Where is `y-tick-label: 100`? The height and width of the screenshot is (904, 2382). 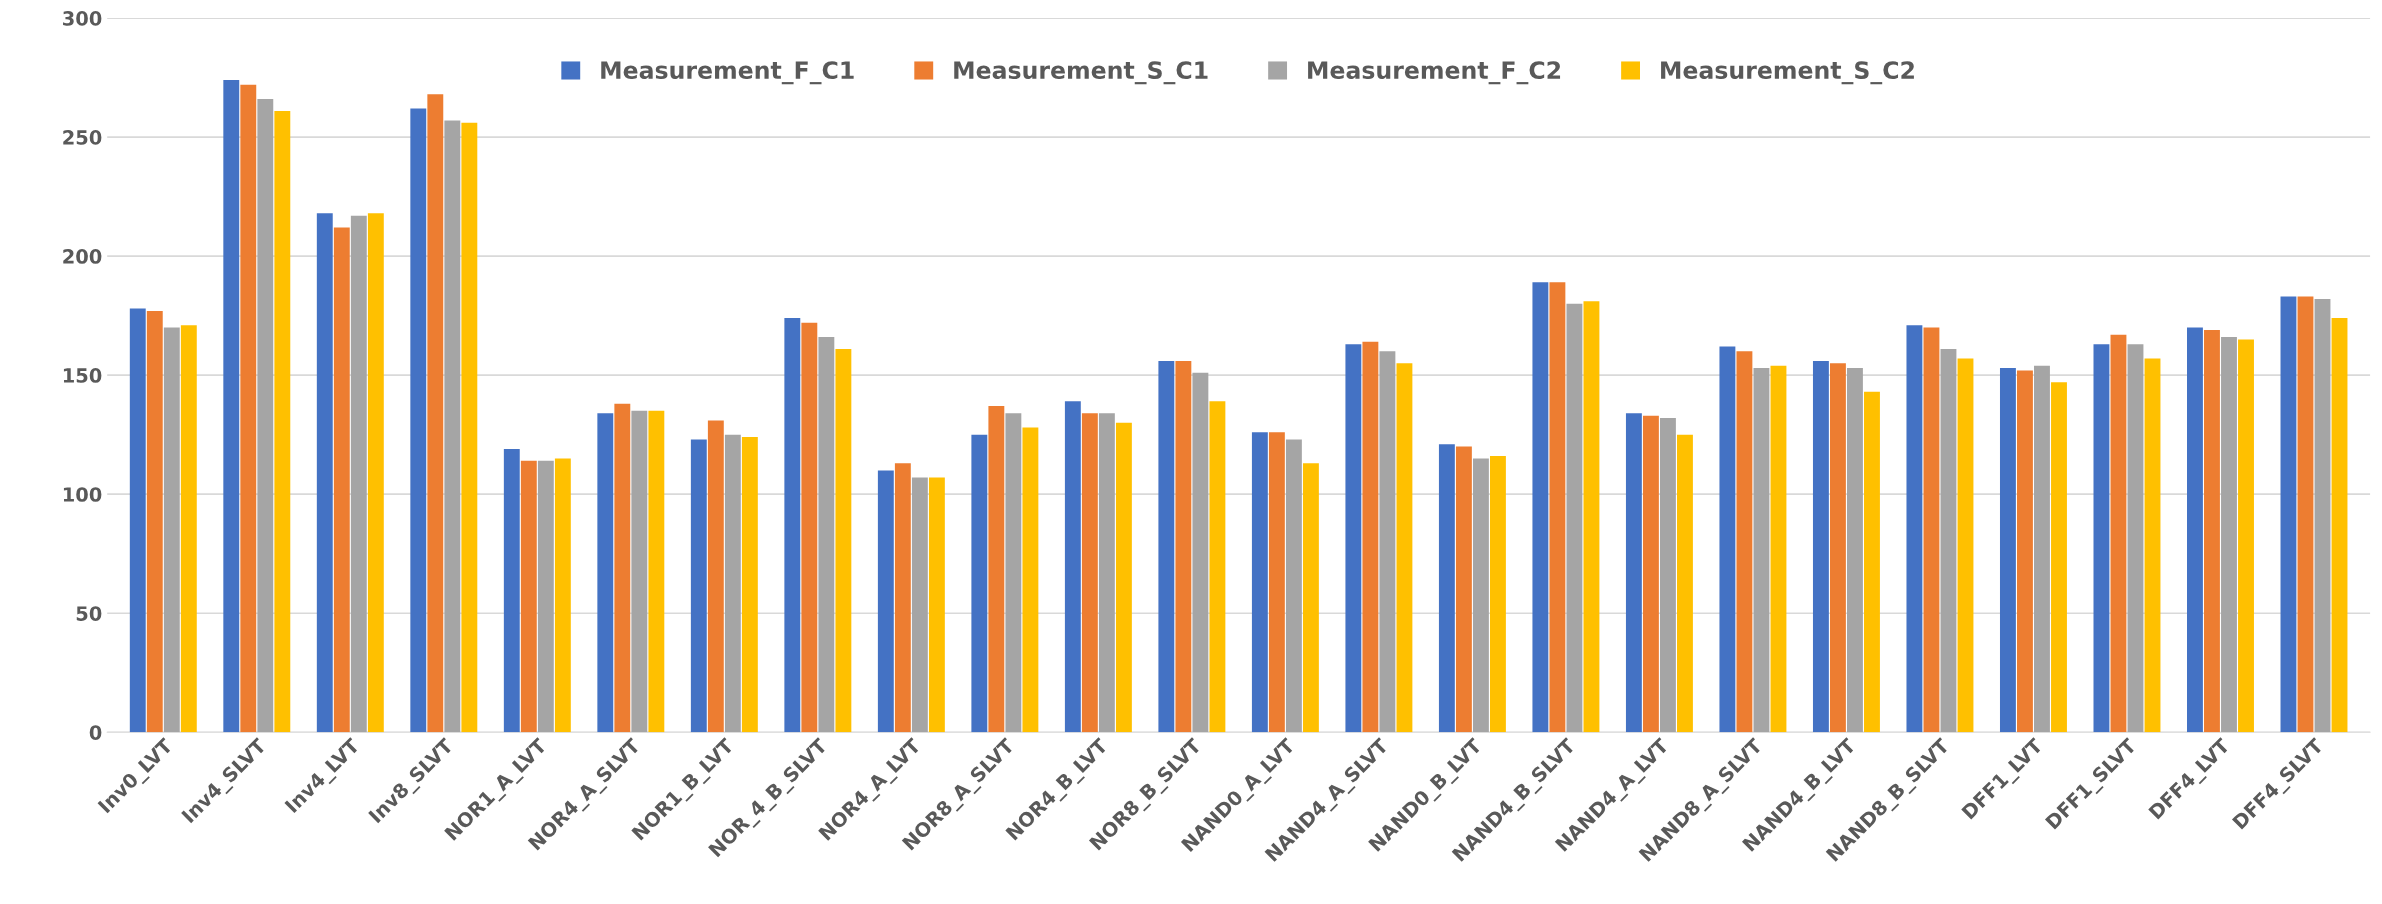 y-tick-label: 100 is located at coordinates (82, 494).